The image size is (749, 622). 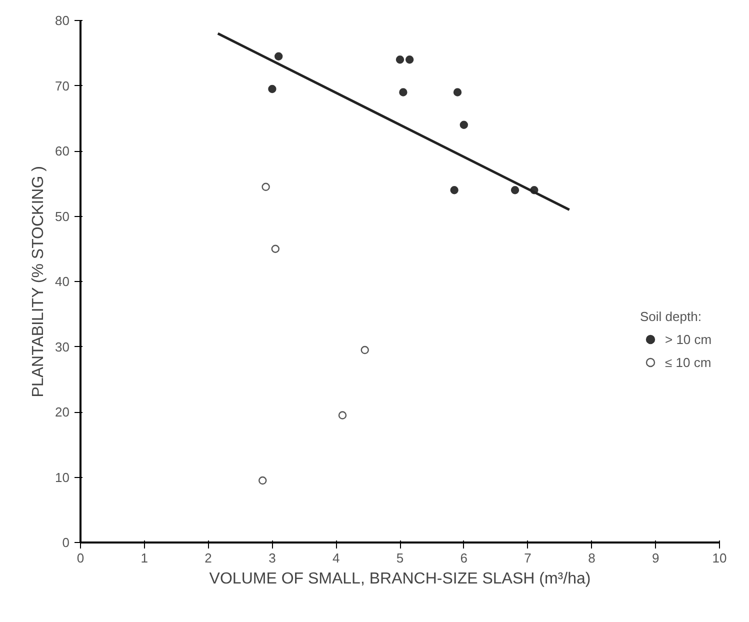 What do you see at coordinates (39, 282) in the screenshot?
I see `y-axis-title: PLANTABILITY (% STOCKING )` at bounding box center [39, 282].